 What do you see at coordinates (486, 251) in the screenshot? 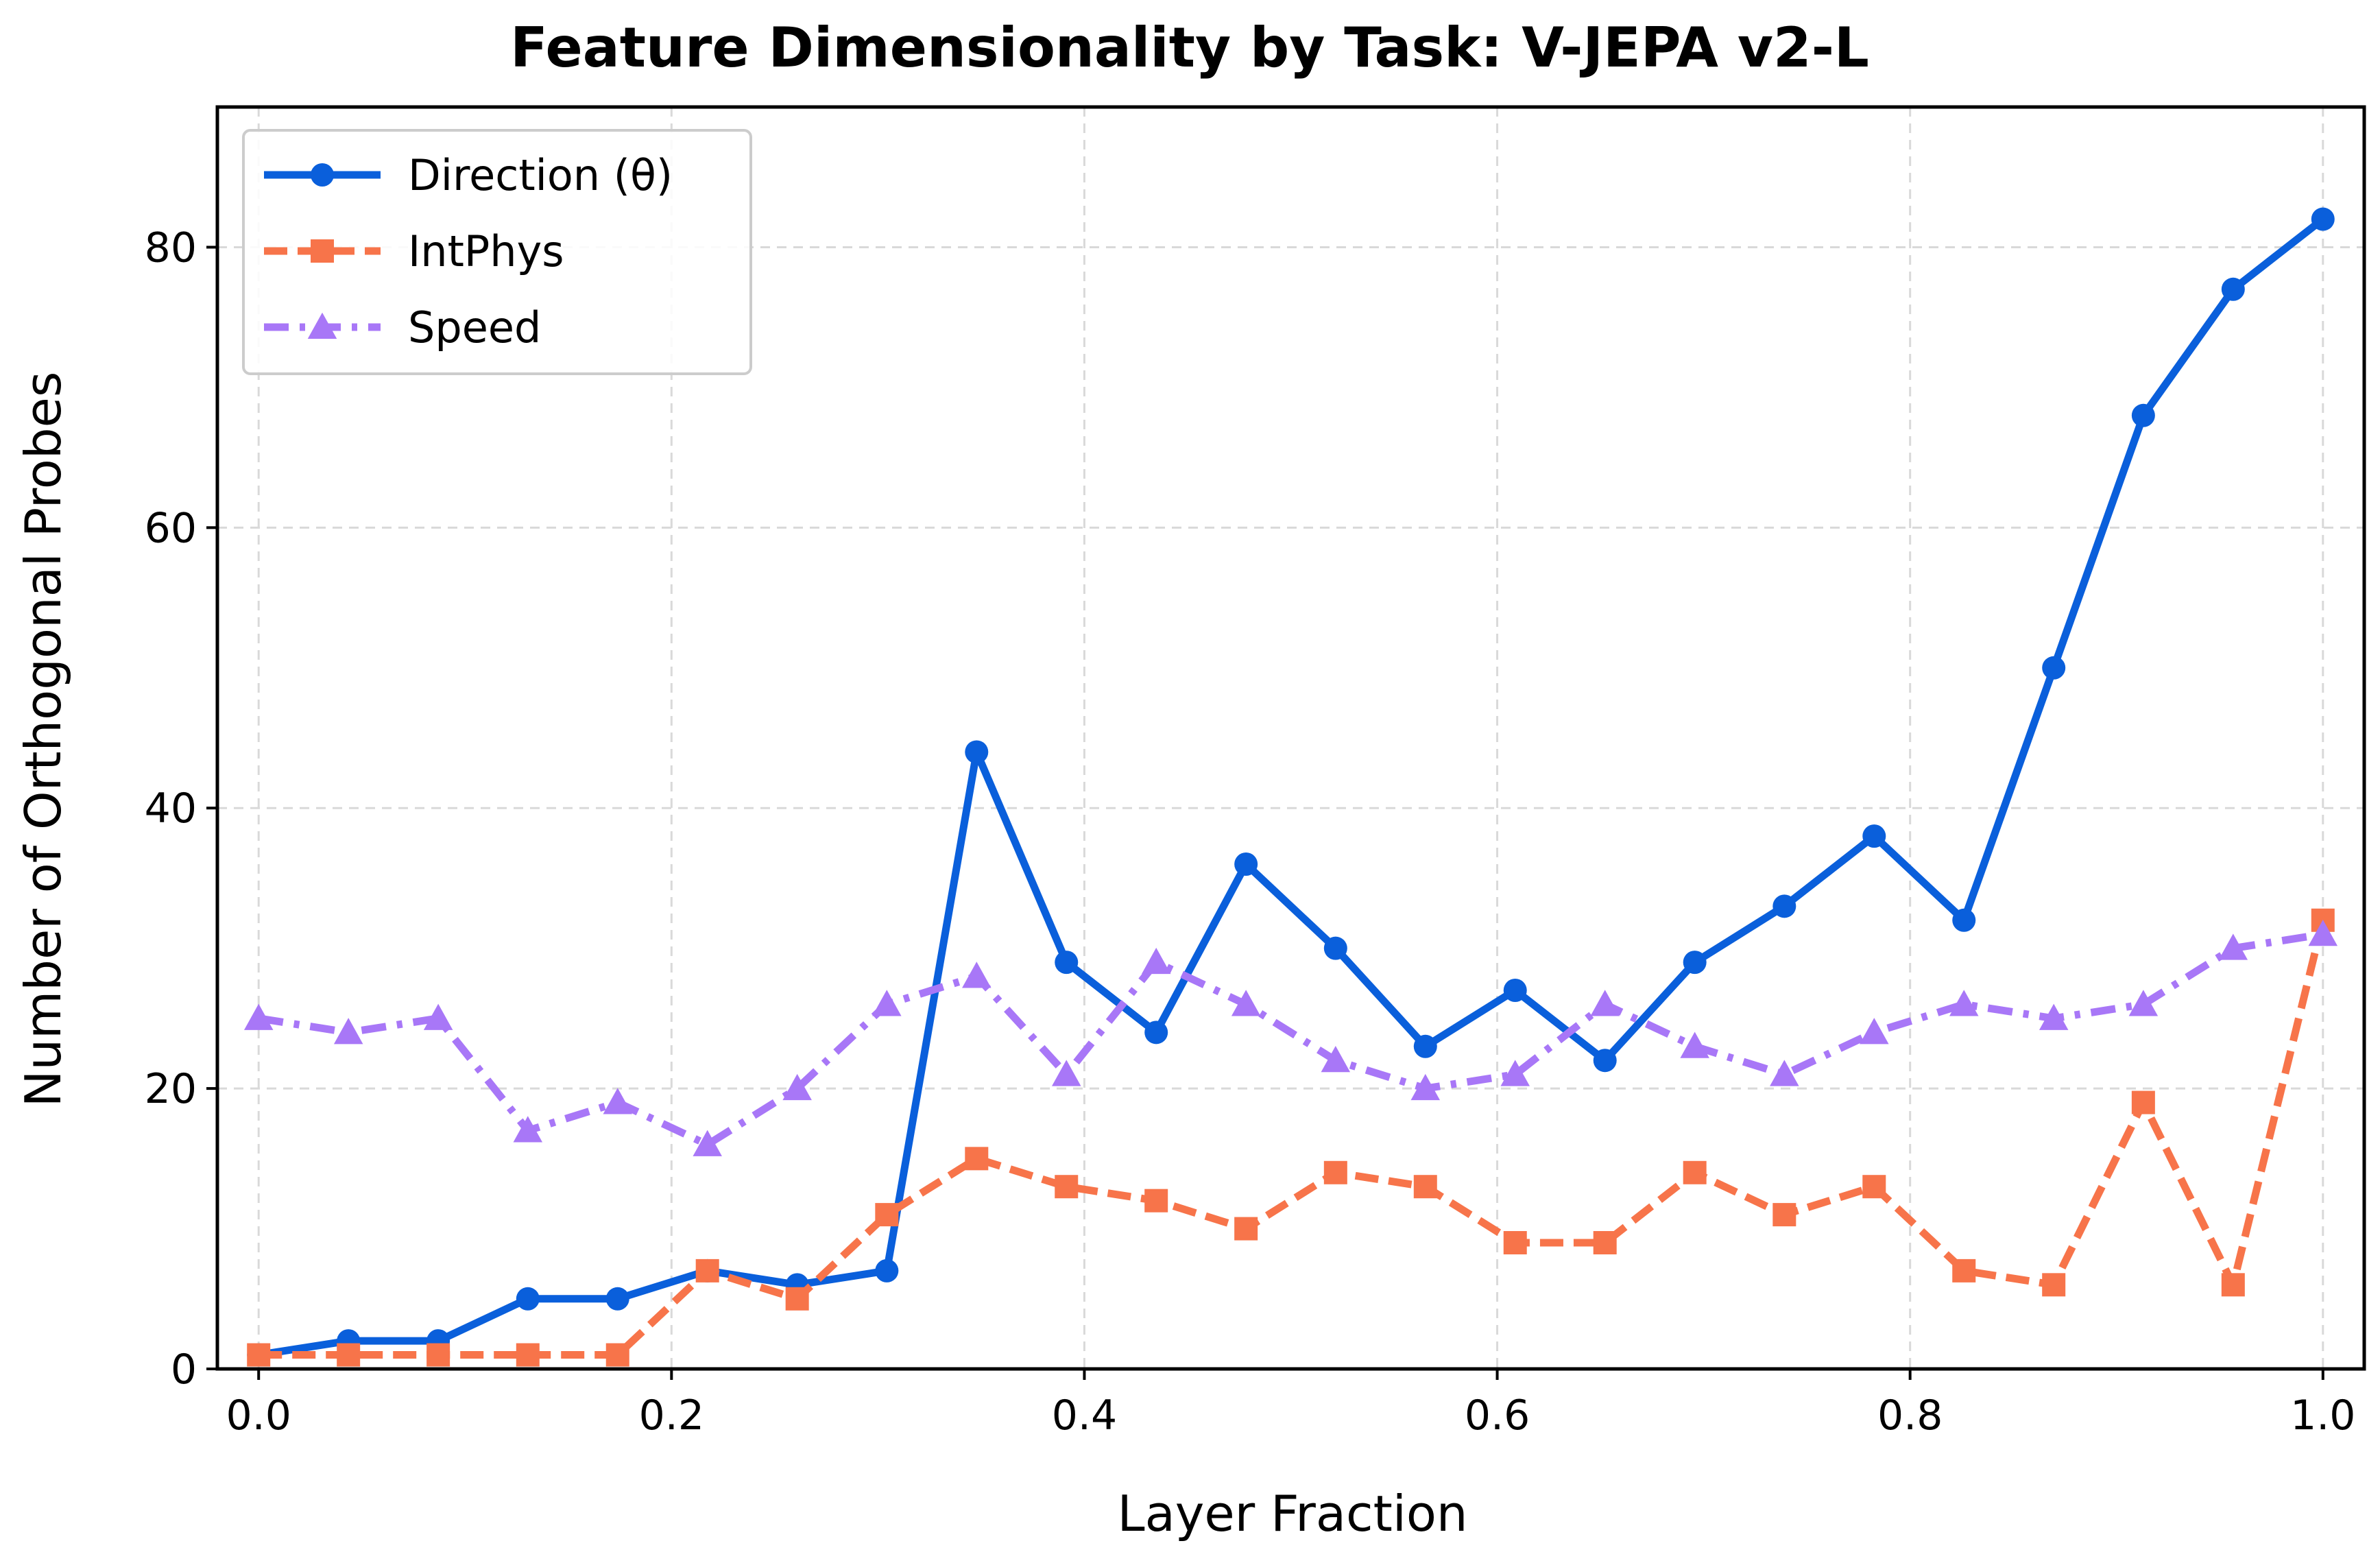
I see `legend-label-intphys: IntPhys` at bounding box center [486, 251].